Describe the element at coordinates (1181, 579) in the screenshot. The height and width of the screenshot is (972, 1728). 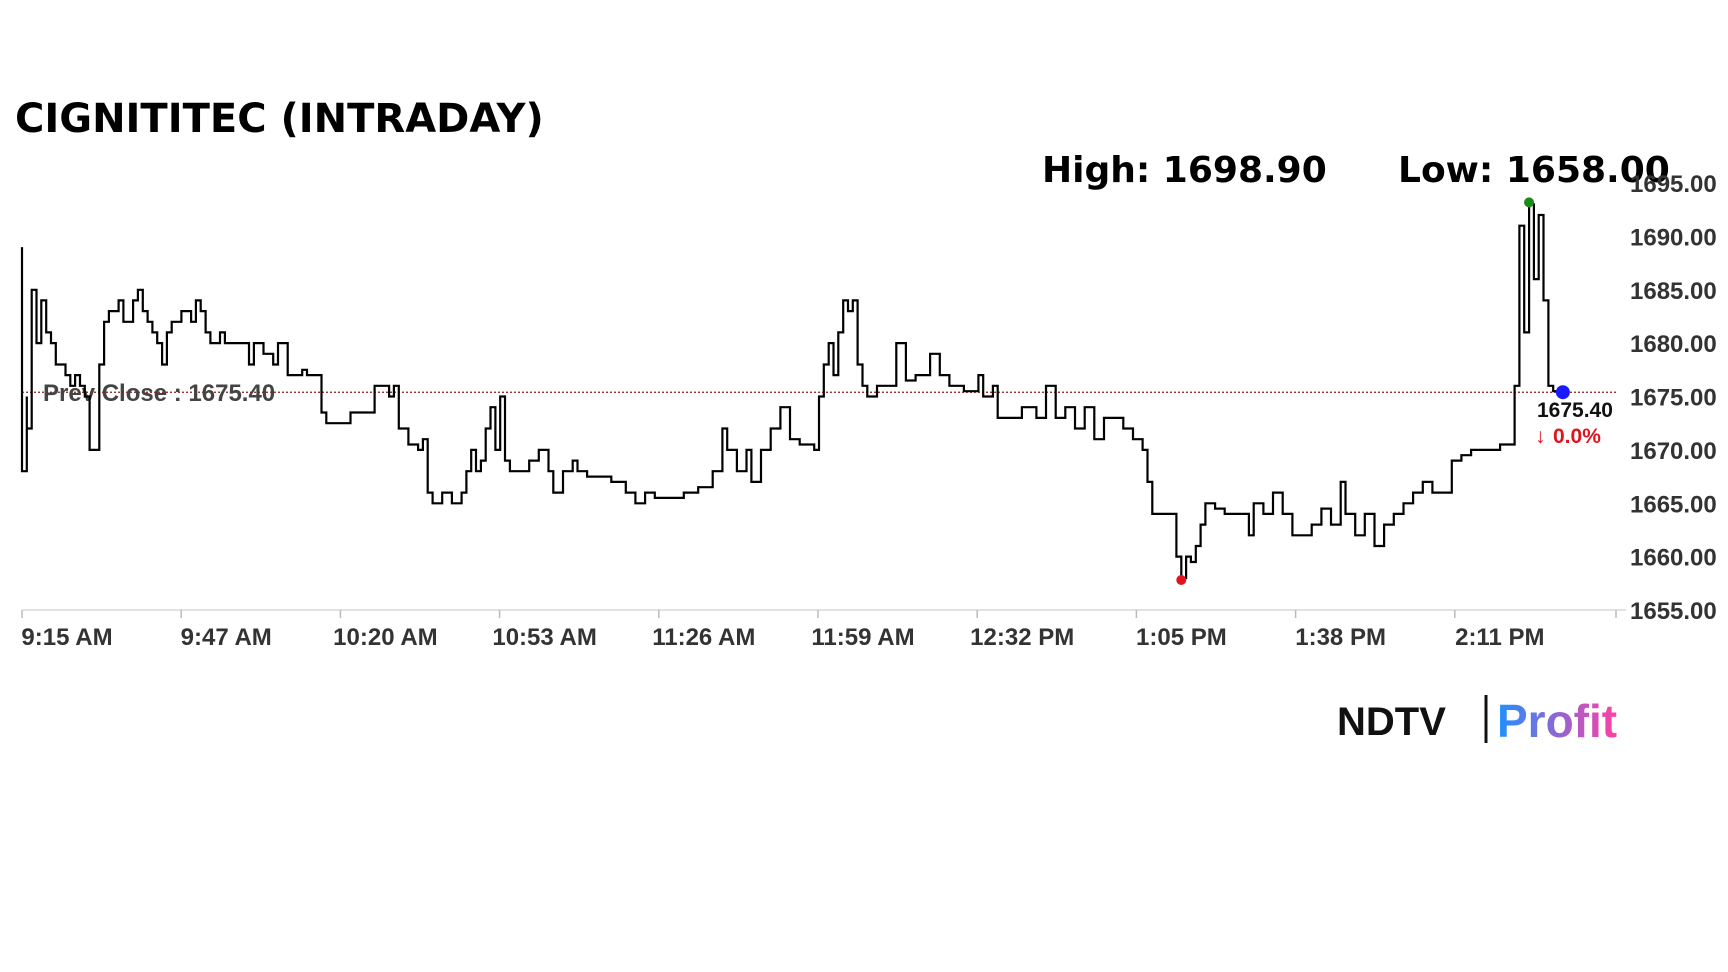
I see `low-marker` at that location.